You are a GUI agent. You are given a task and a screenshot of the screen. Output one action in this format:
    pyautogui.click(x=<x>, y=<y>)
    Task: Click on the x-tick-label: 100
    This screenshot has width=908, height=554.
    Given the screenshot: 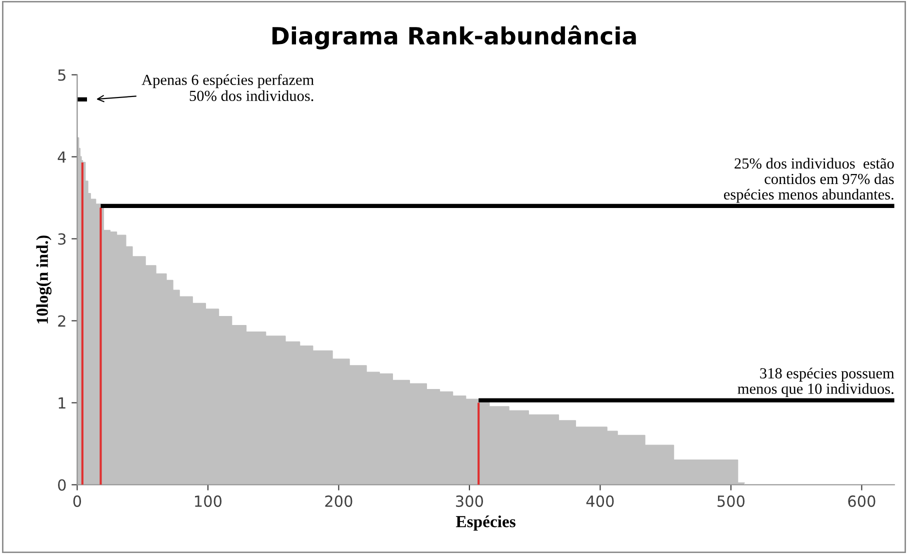 What is the action you would take?
    pyautogui.click(x=208, y=501)
    